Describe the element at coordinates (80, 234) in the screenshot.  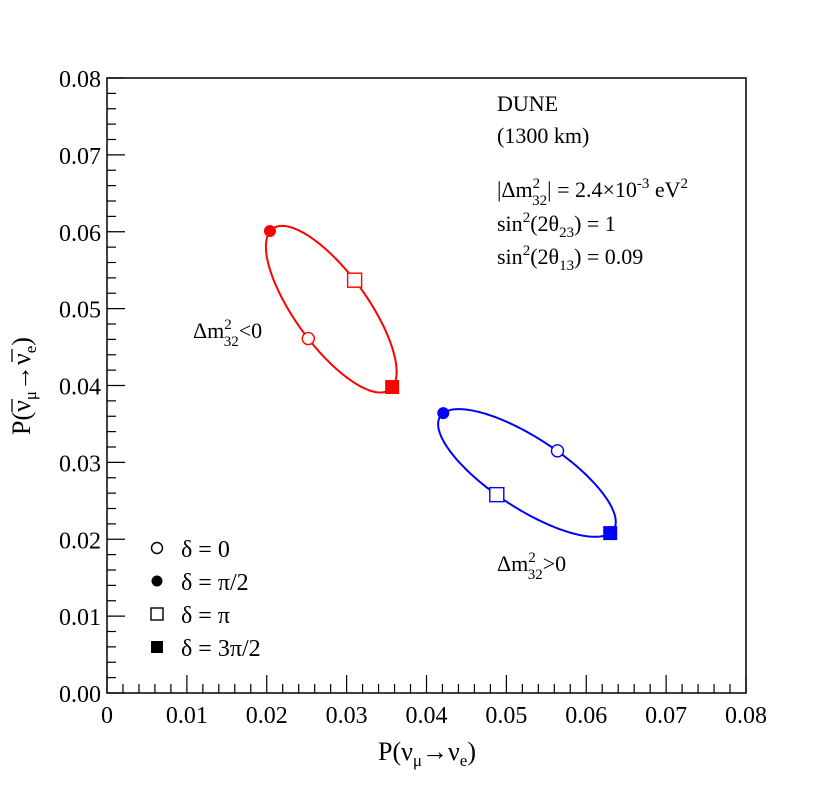
I see `y-tick-label: 0.06` at that location.